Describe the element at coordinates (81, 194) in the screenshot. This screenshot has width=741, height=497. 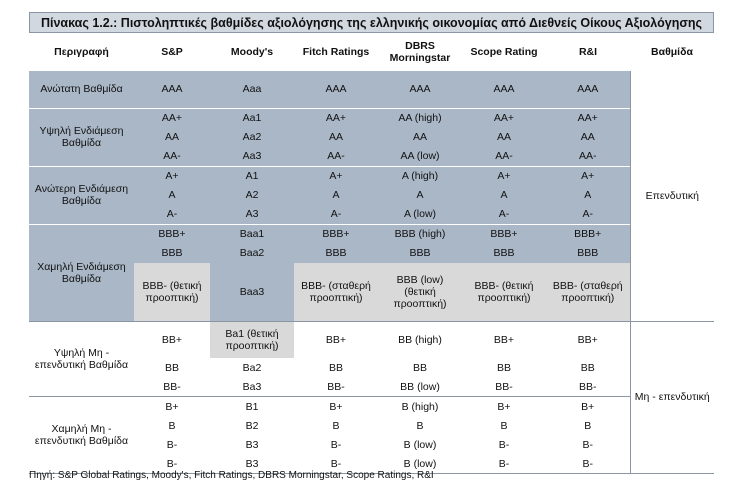
I see `group-desc: Ανώτερη Ενδιάμεση Βαθμίδα` at that location.